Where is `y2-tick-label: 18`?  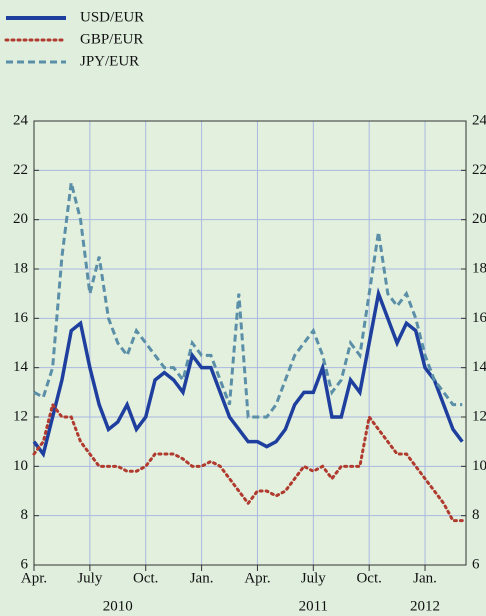
y2-tick-label: 18 is located at coordinates (479, 268).